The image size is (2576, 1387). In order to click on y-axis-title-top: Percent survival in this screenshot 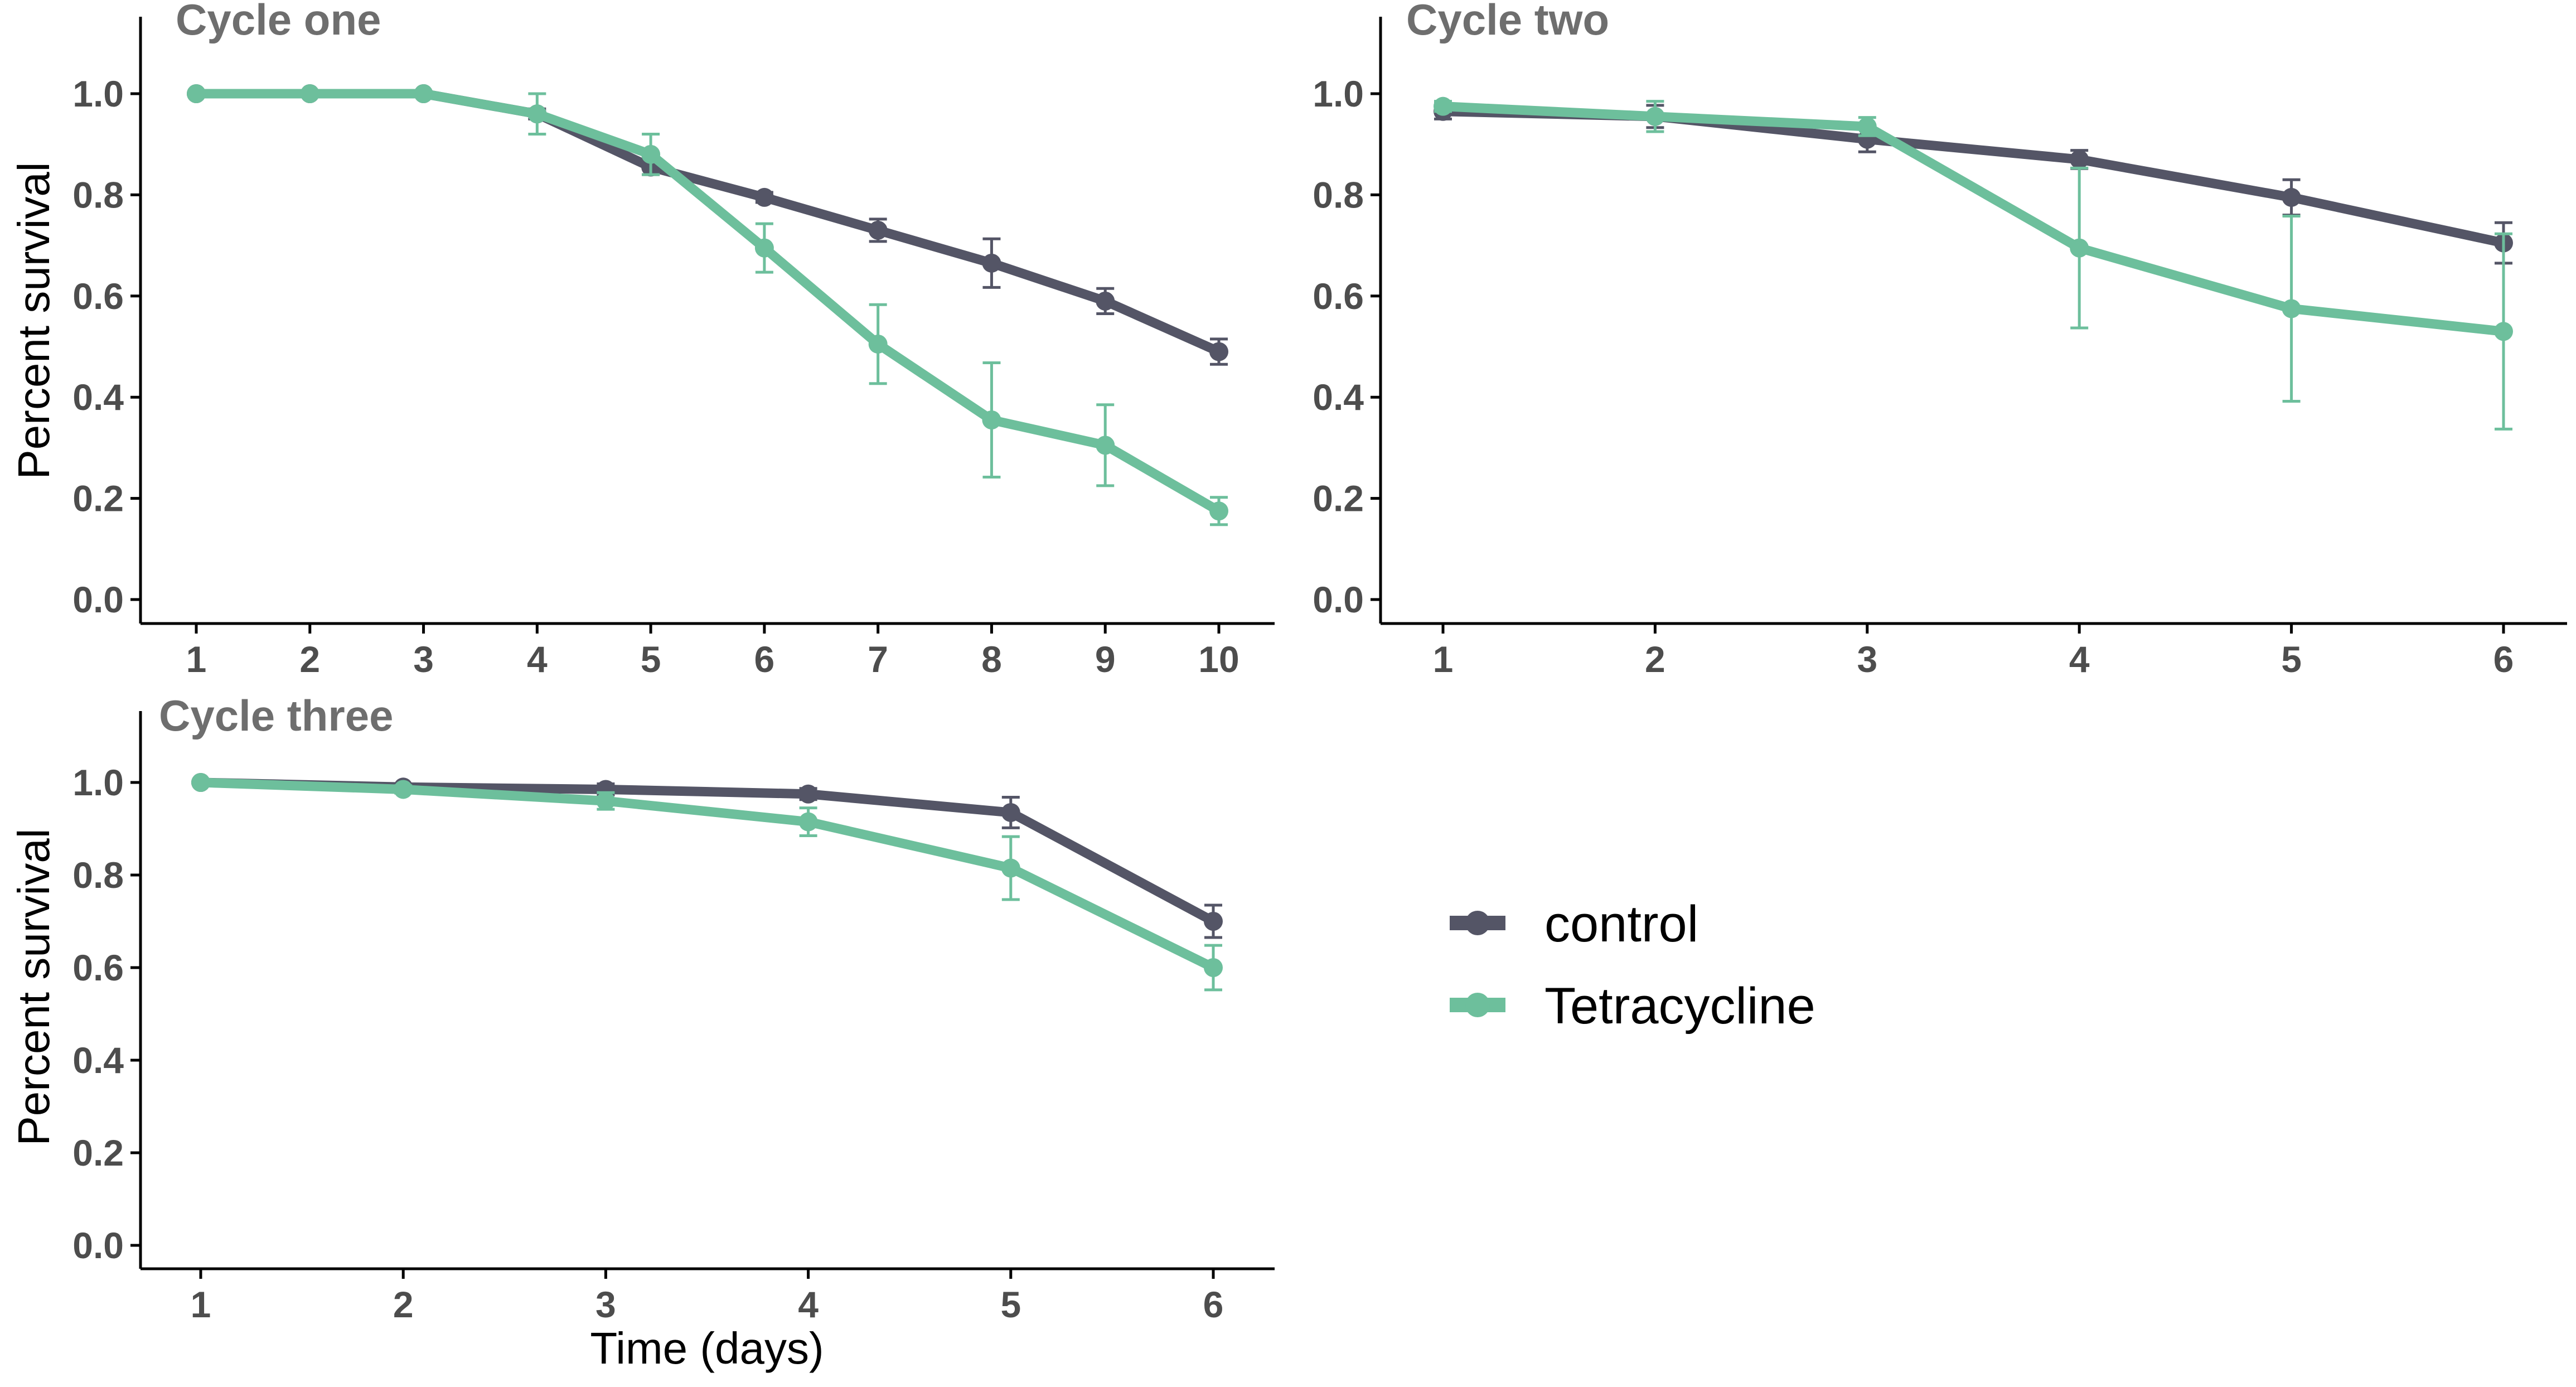, I will do `click(34, 320)`.